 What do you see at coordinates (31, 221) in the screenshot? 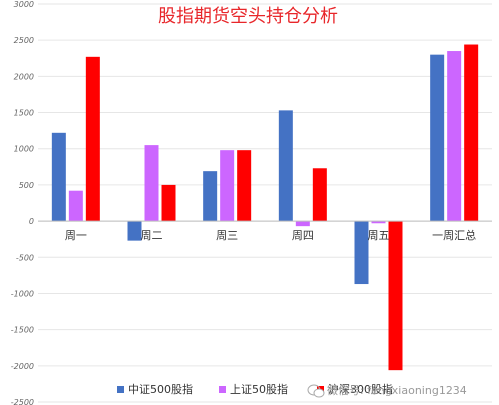
I see `y-tick-label: 0` at bounding box center [31, 221].